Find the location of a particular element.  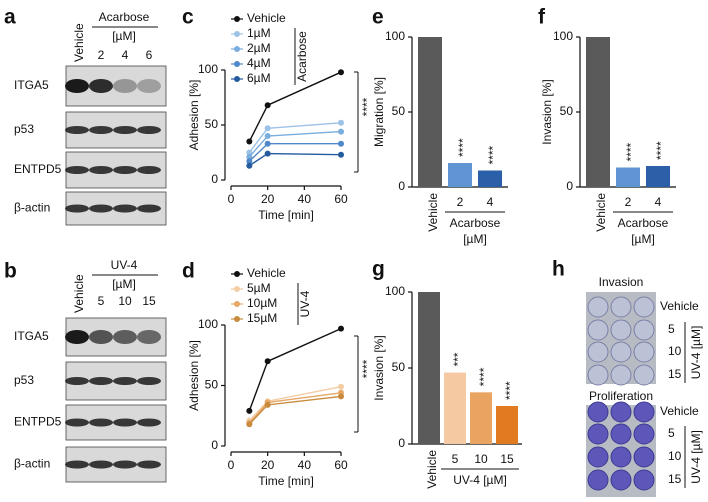

panel-letter: h is located at coordinates (558, 269).